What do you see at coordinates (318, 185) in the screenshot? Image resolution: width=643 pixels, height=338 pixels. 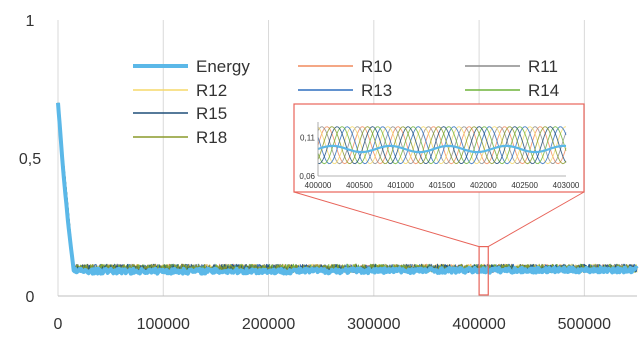 I see `inset-x-tick-label: 400000` at bounding box center [318, 185].